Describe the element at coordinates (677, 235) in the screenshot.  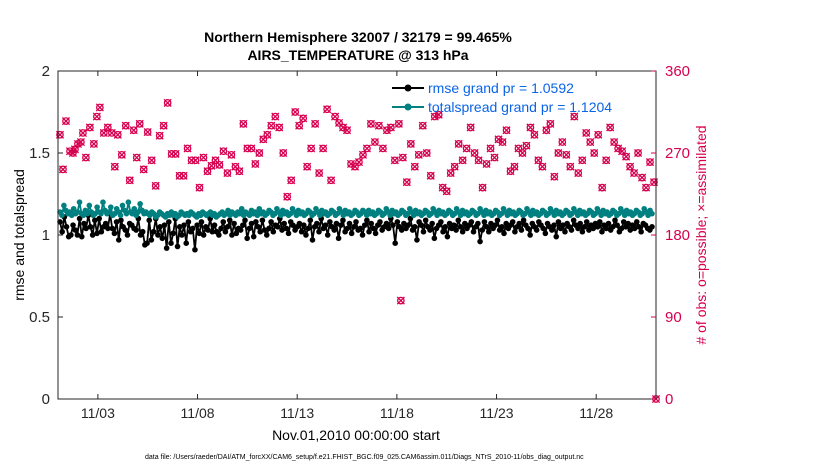
I see `y-right-tick-label: 180` at that location.